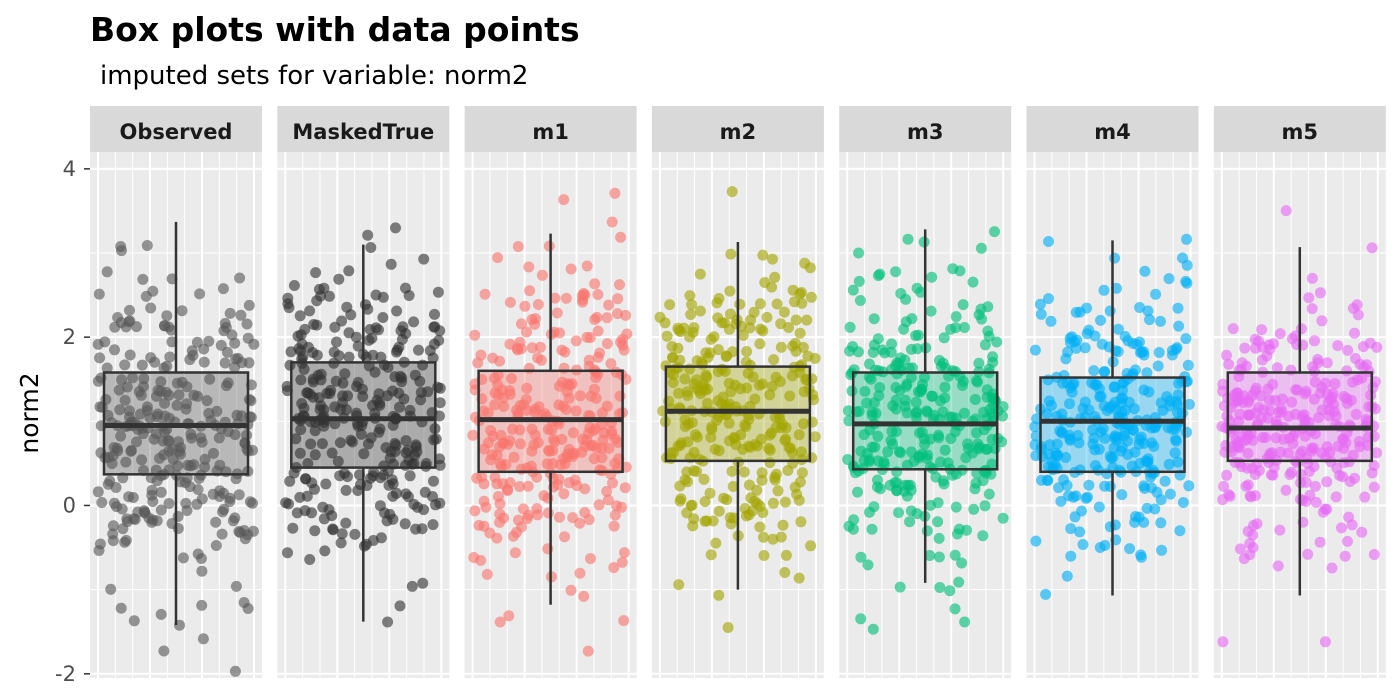 This screenshot has height=700, width=1400. Describe the element at coordinates (1112, 425) in the screenshot. I see `box` at that location.